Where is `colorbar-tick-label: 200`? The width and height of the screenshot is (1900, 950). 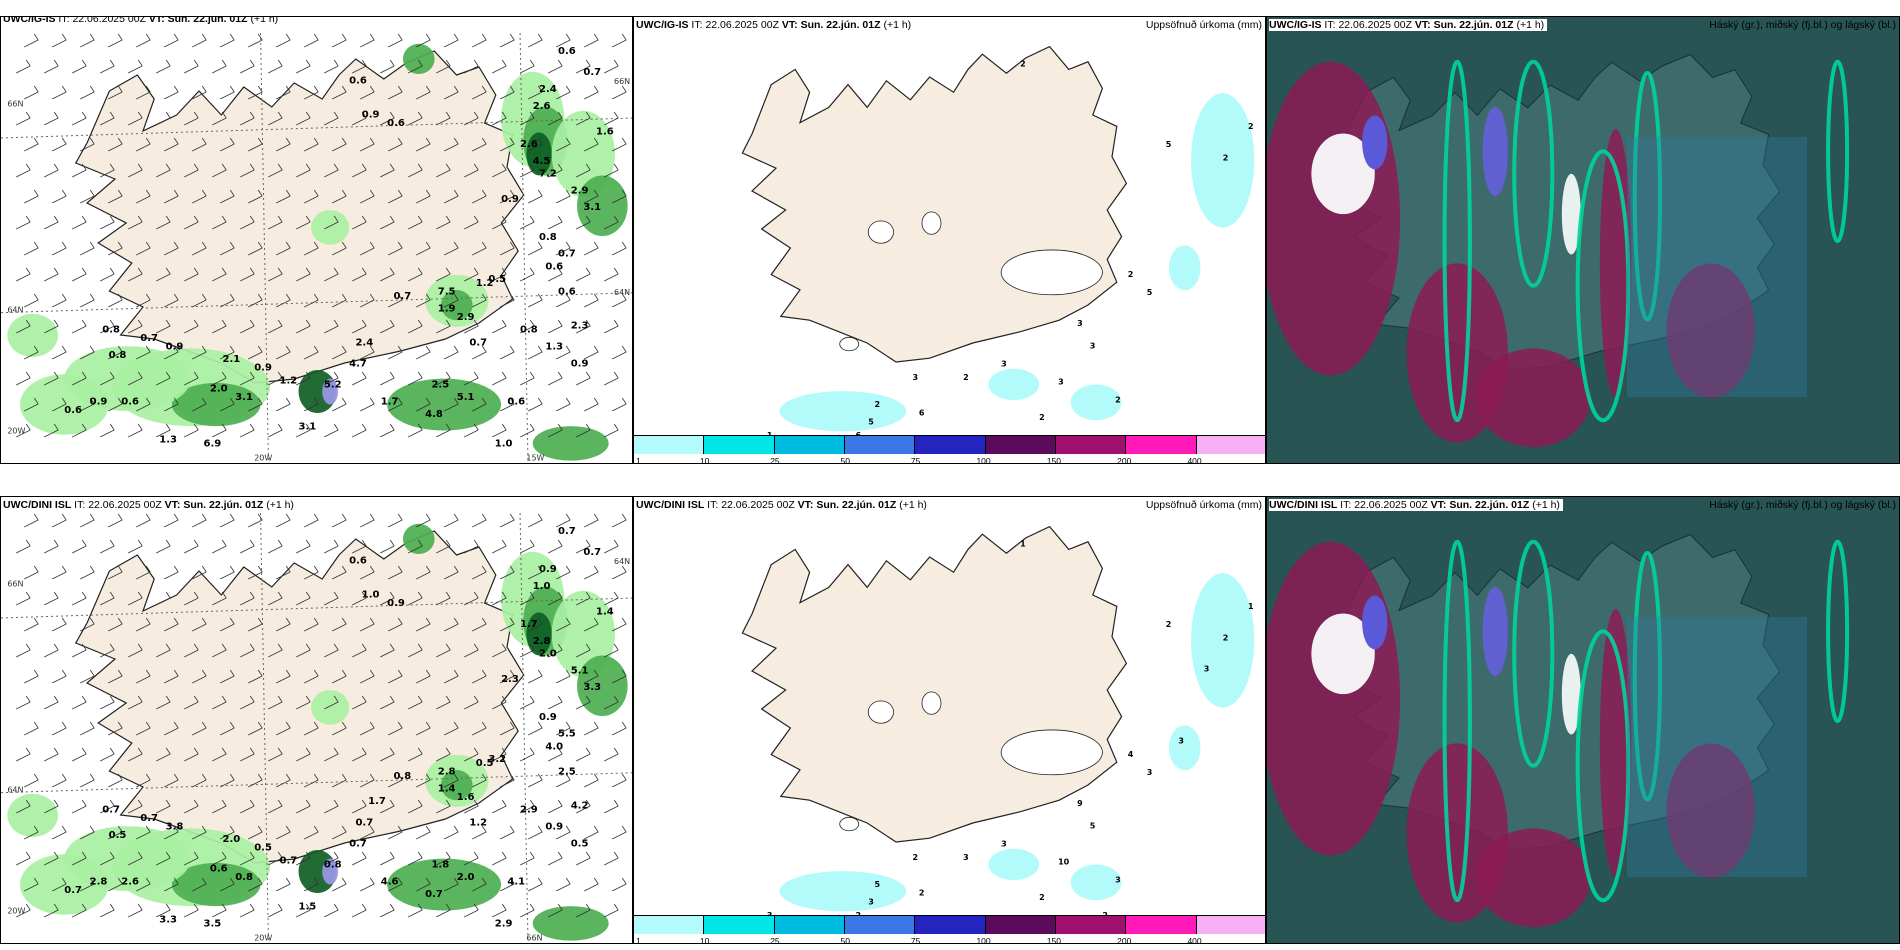 colorbar-tick-label: 200 is located at coordinates (1124, 940).